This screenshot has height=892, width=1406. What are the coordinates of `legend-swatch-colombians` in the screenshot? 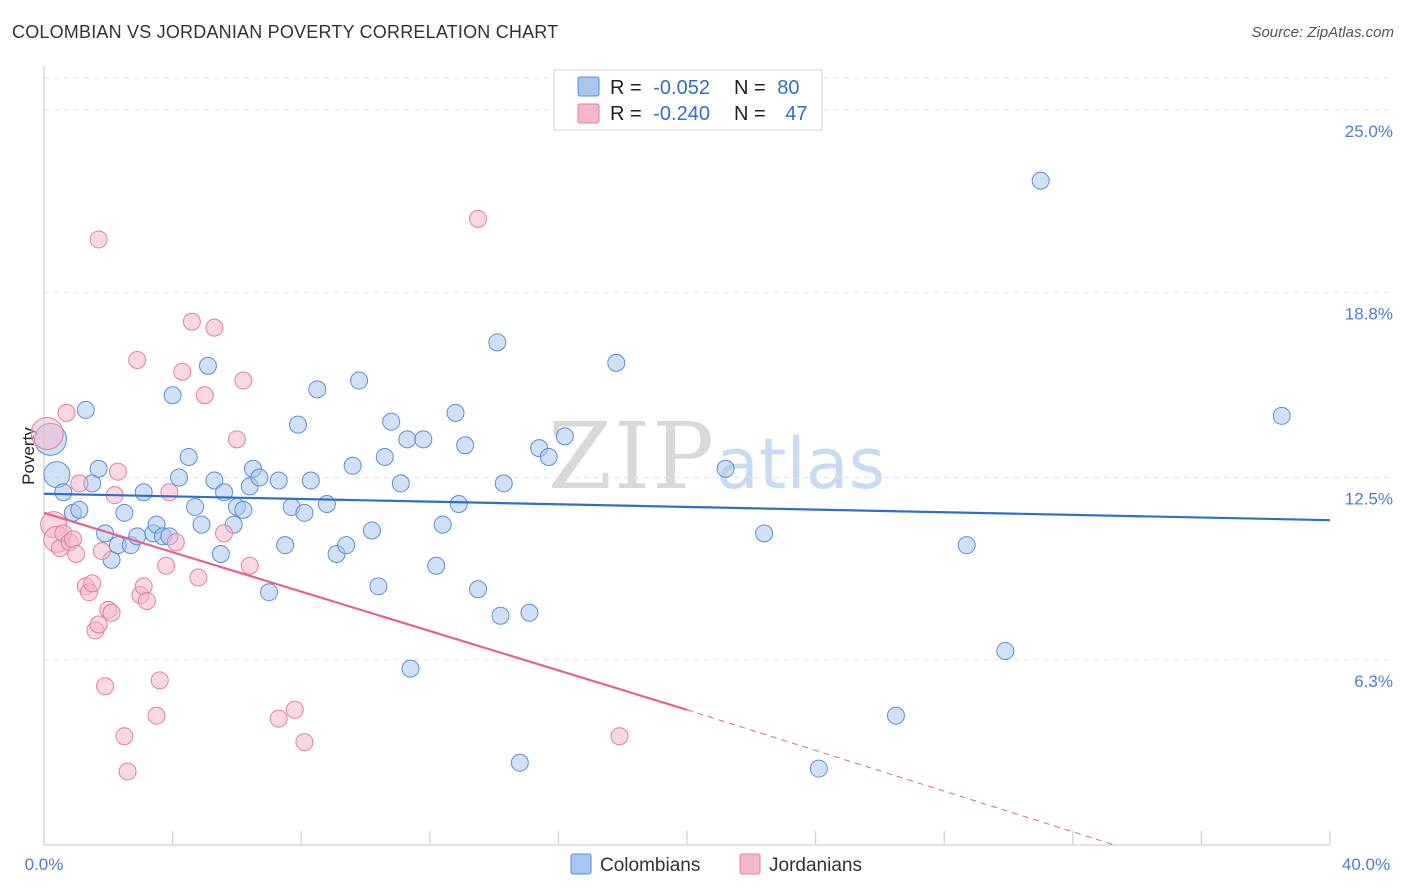 It's located at (588, 86).